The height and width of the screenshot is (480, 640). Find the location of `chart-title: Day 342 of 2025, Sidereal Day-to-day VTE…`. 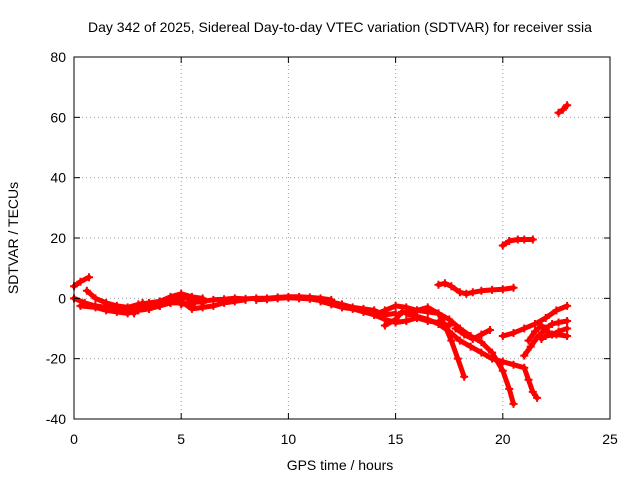

chart-title: Day 342 of 2025, Sidereal Day-to-day VTE… is located at coordinates (340, 27).